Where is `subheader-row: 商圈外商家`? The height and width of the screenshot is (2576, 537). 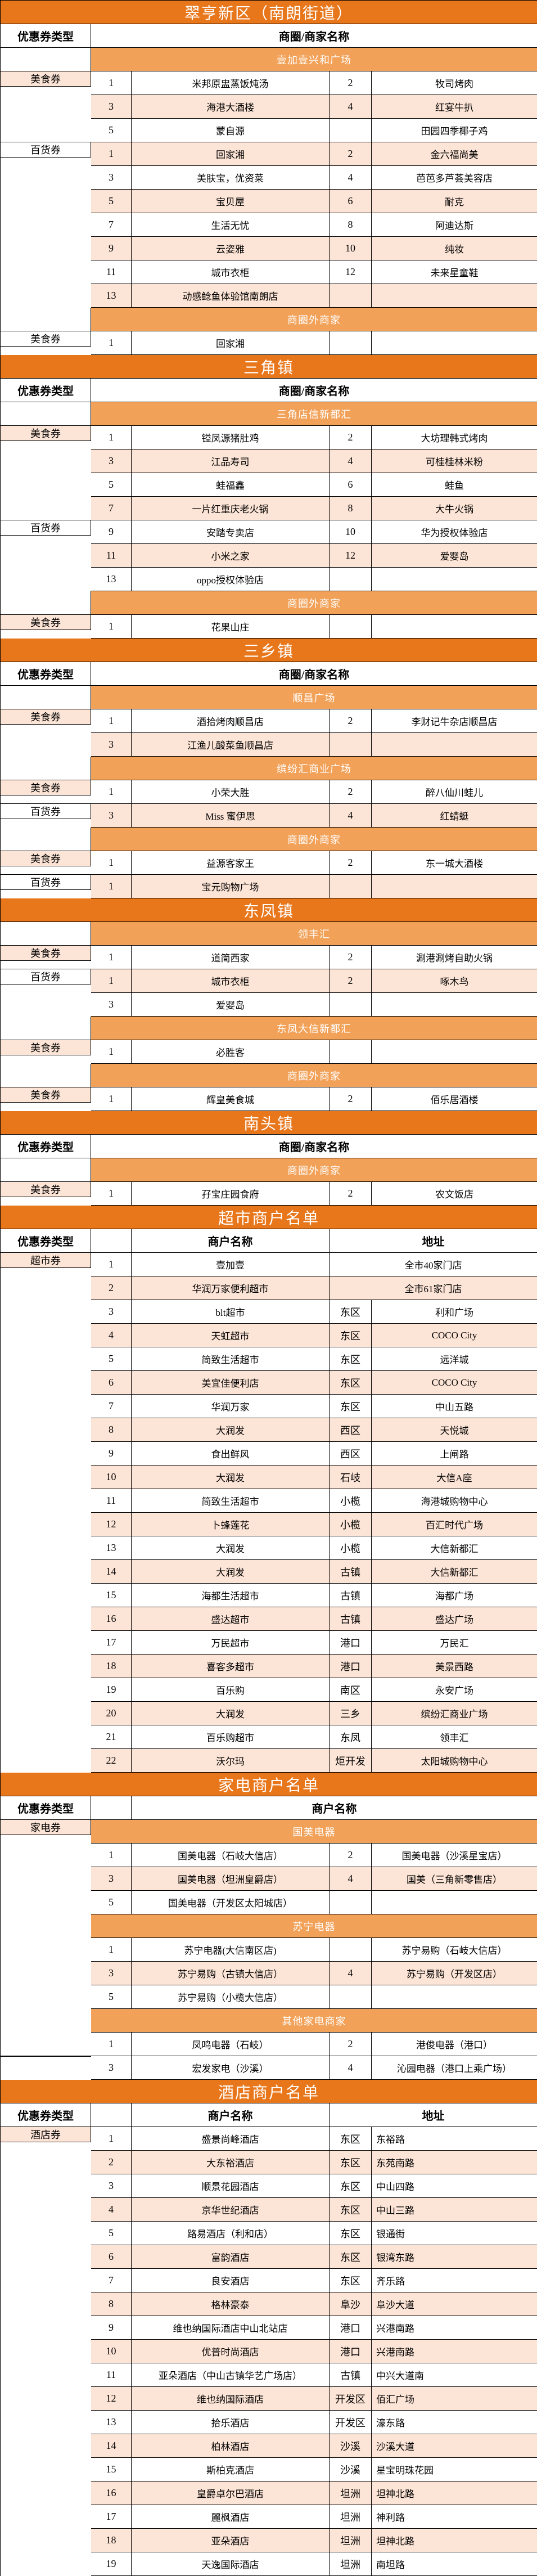
subheader-row: 商圈外商家 is located at coordinates (269, 1075).